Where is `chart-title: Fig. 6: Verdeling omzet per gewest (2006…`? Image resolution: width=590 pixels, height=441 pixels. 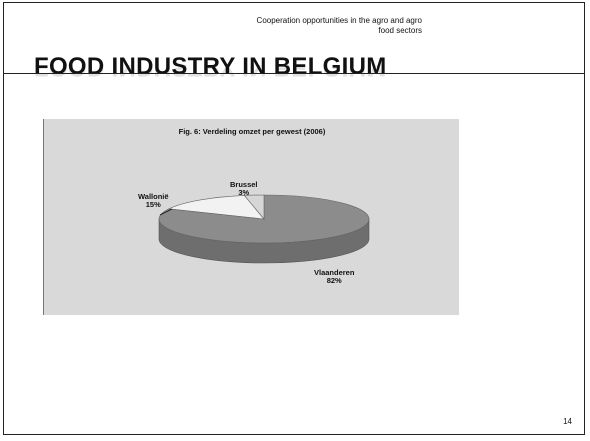
chart-title: Fig. 6: Verdeling omzet per gewest (2006… is located at coordinates (252, 131).